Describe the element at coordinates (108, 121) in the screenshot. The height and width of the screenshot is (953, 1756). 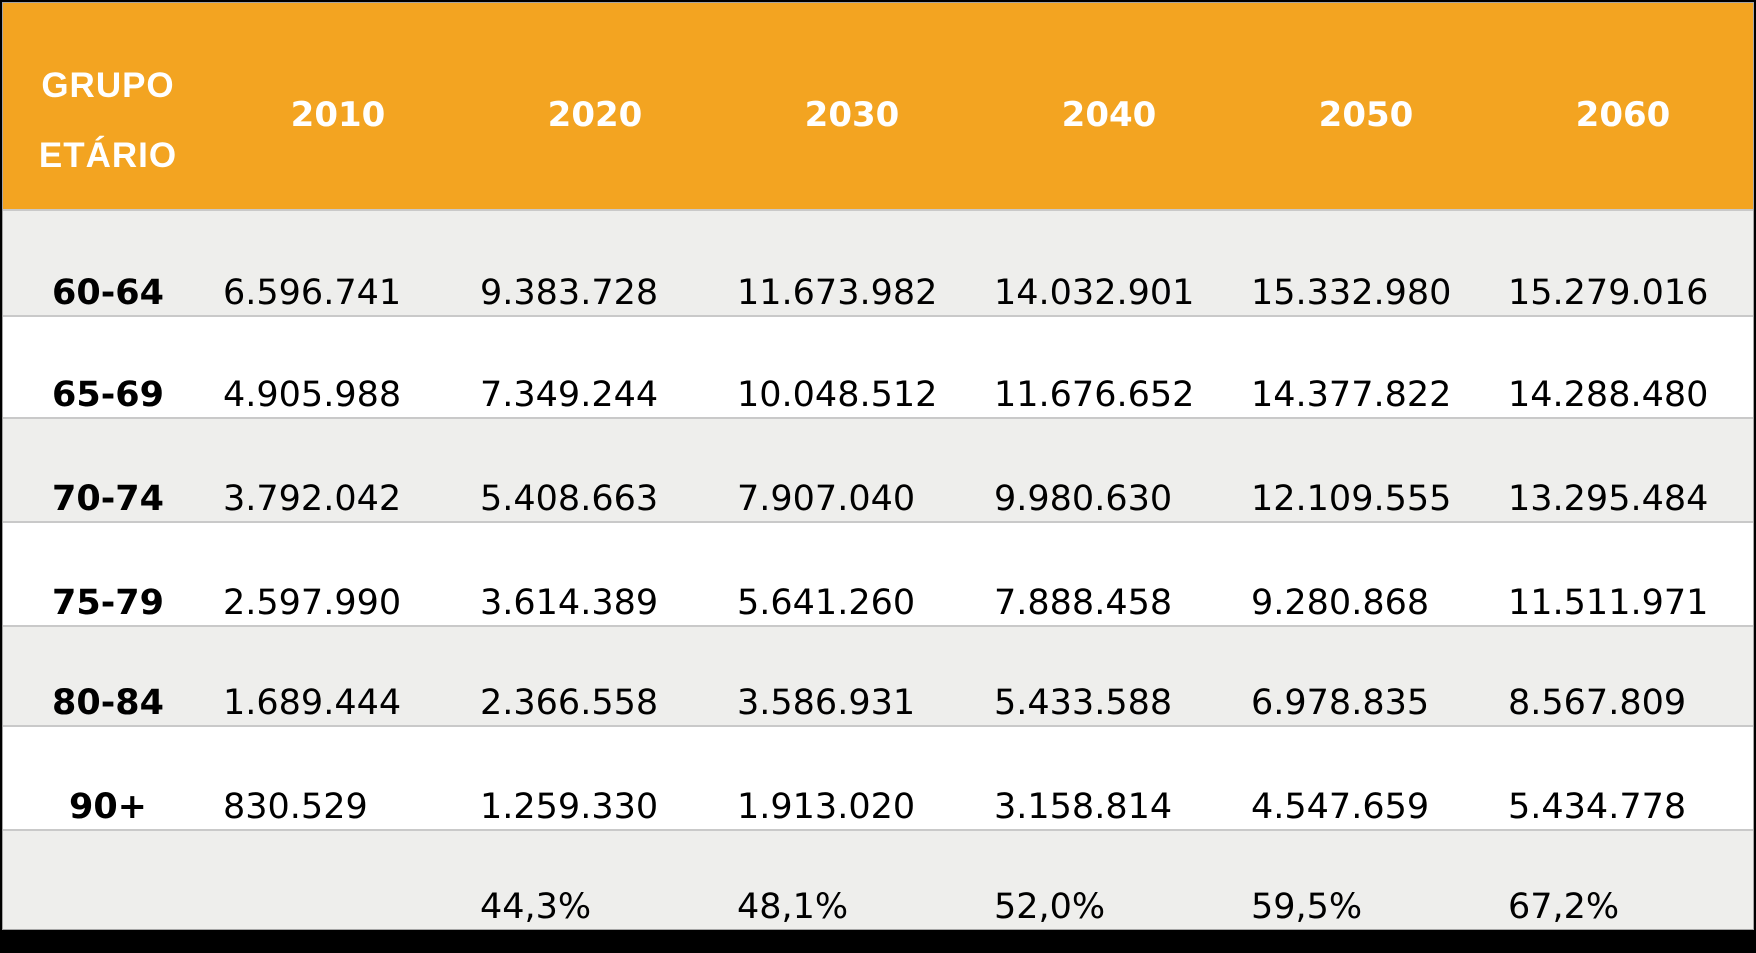
I see `age-group-header: GRUPO ETÁRIO` at that location.